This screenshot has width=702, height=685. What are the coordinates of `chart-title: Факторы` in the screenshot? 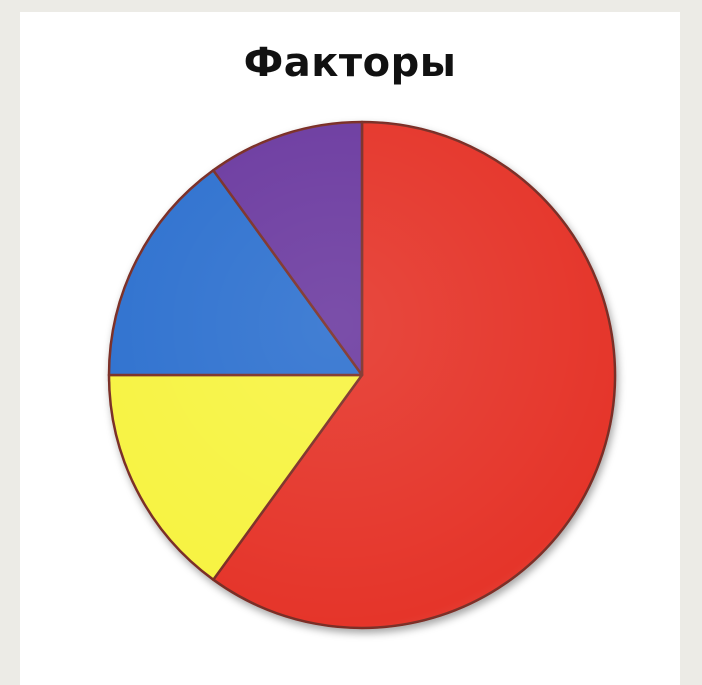 It's located at (350, 63).